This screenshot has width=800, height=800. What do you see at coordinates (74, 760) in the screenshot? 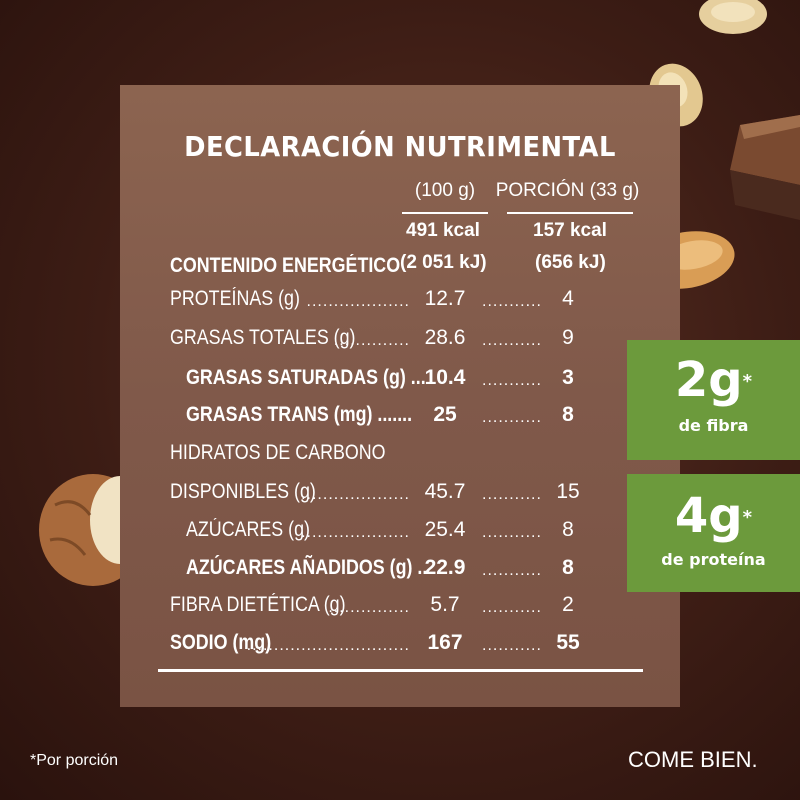
I see `footnote: *Por porción` at bounding box center [74, 760].